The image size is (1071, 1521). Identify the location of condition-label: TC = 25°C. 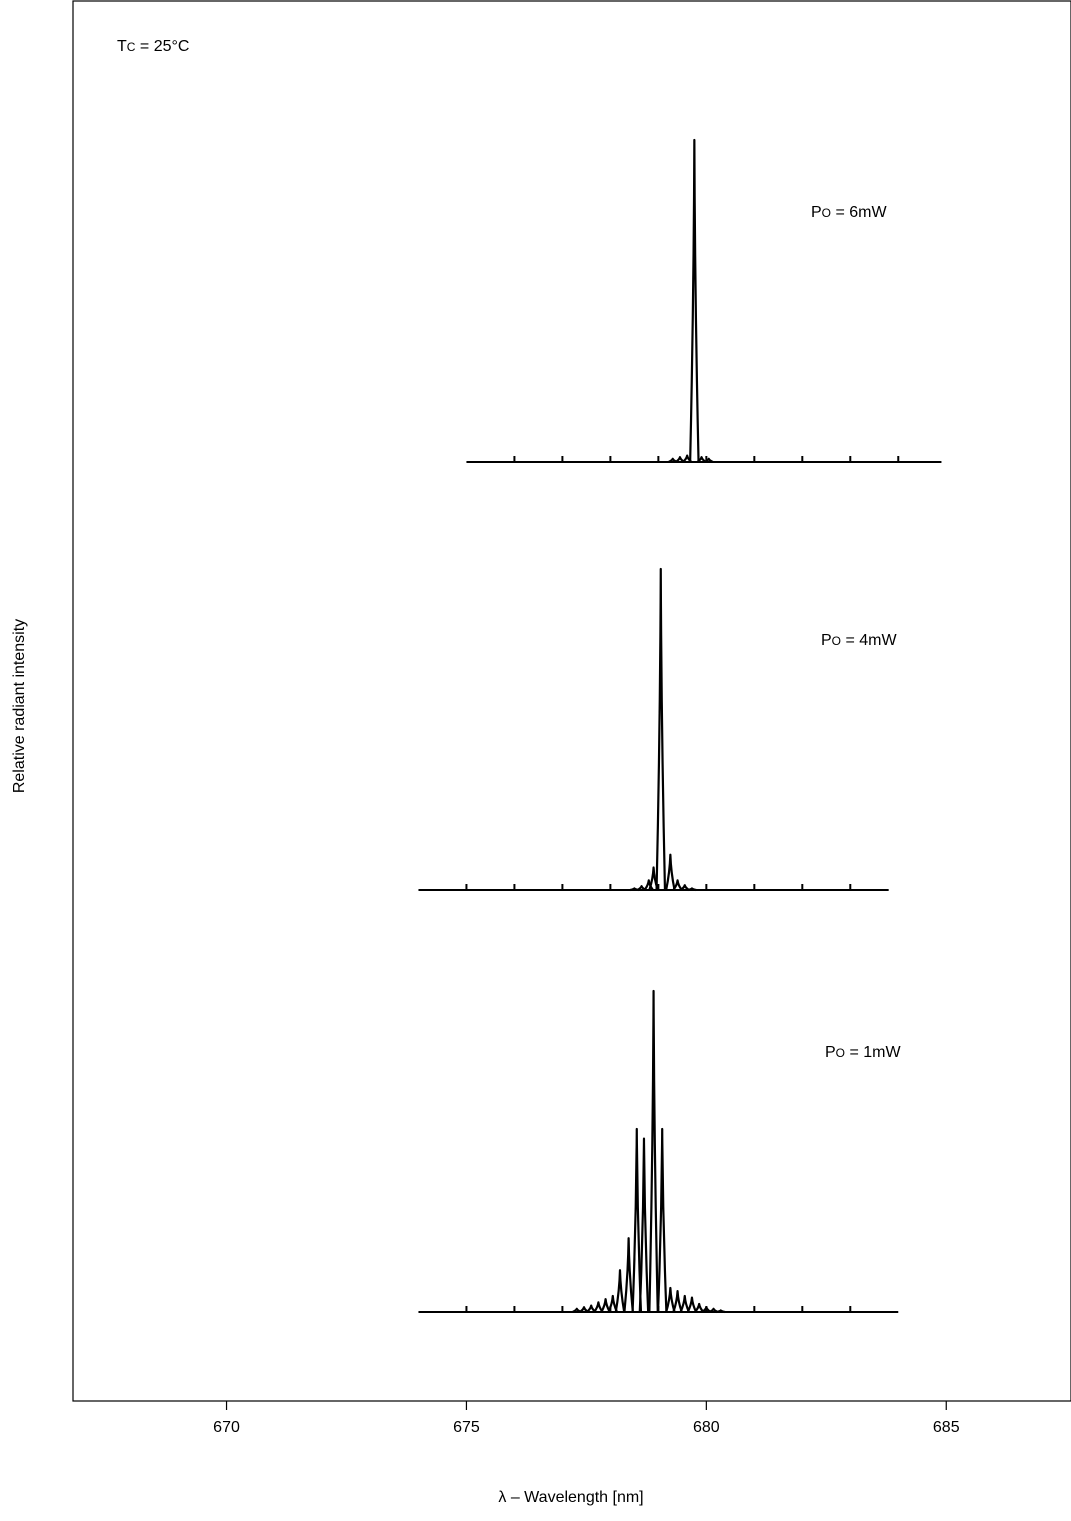
(153, 46).